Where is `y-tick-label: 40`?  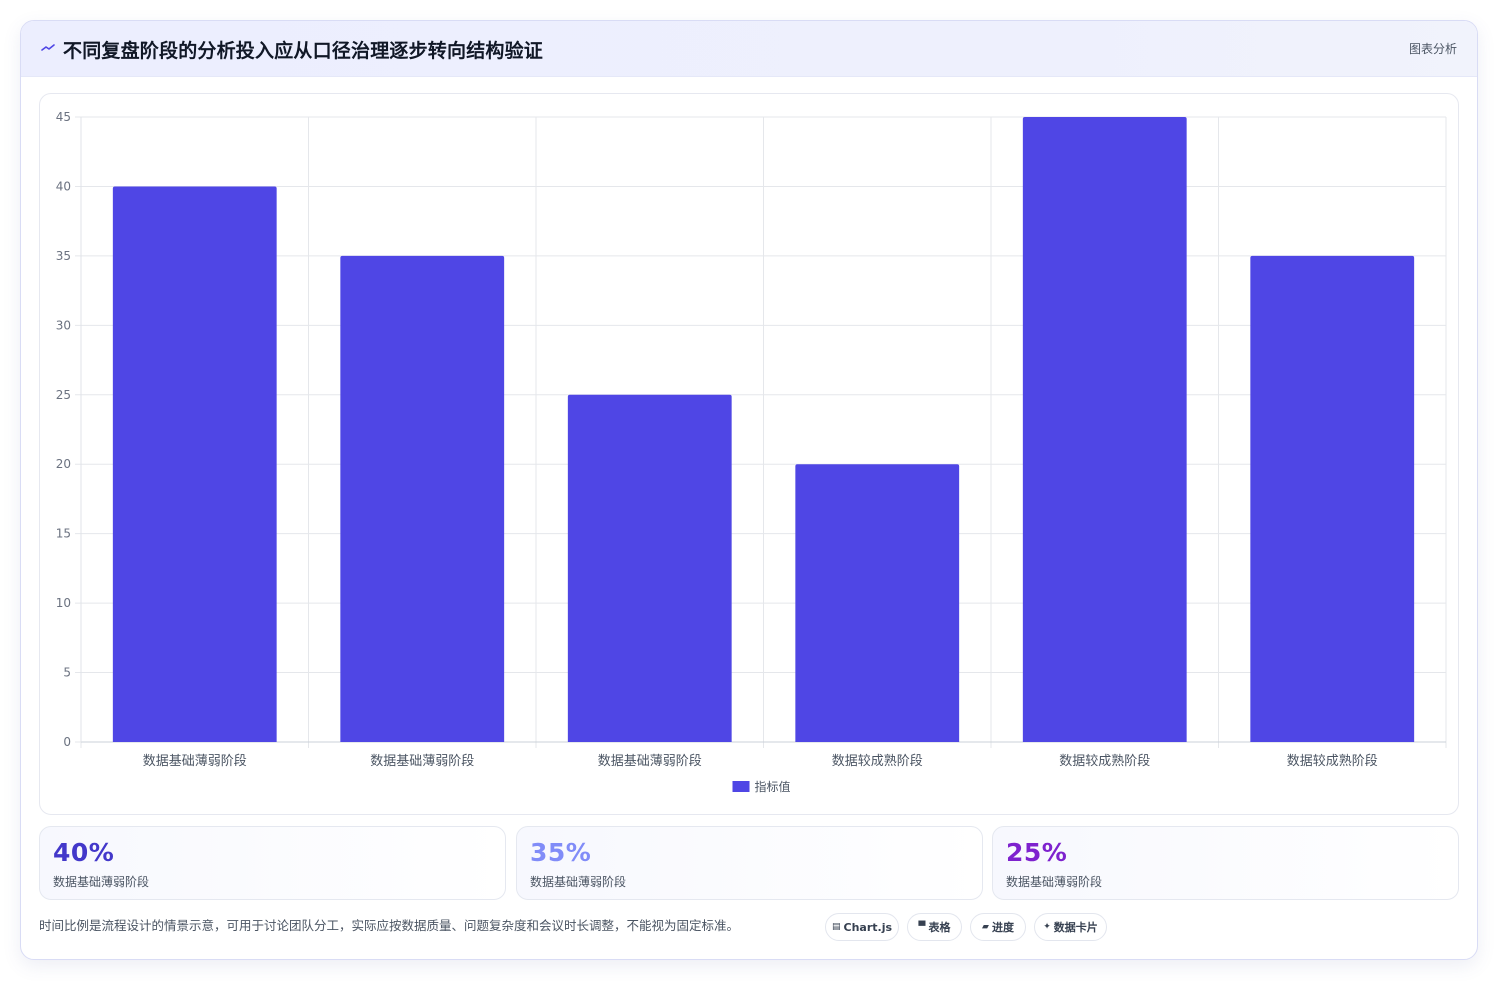
y-tick-label: 40 is located at coordinates (63, 186).